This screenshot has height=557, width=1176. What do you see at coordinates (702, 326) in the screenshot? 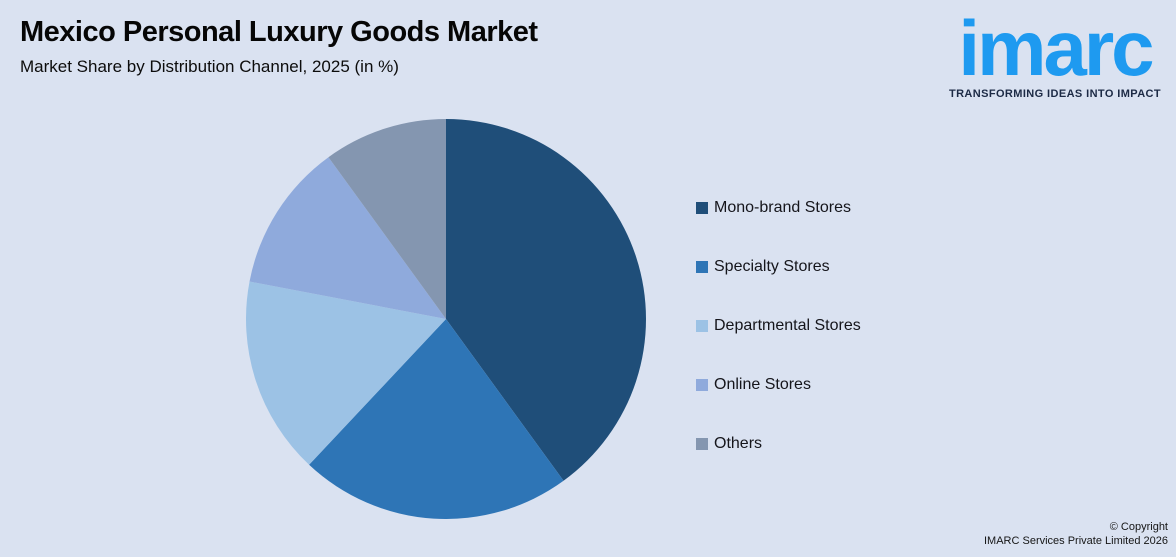
I see `legend-swatch-departmental-stores` at bounding box center [702, 326].